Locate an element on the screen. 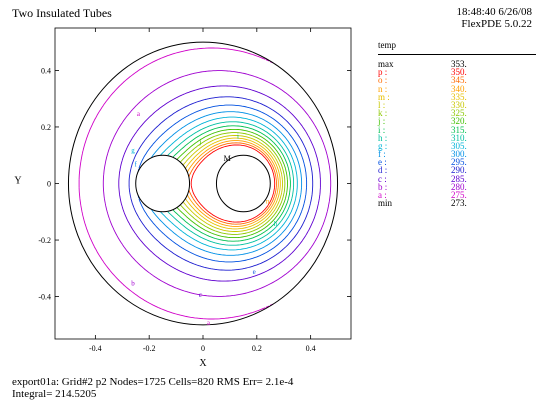 The height and width of the screenshot is (408, 544). legend-level-label: h : is located at coordinates (383, 137).